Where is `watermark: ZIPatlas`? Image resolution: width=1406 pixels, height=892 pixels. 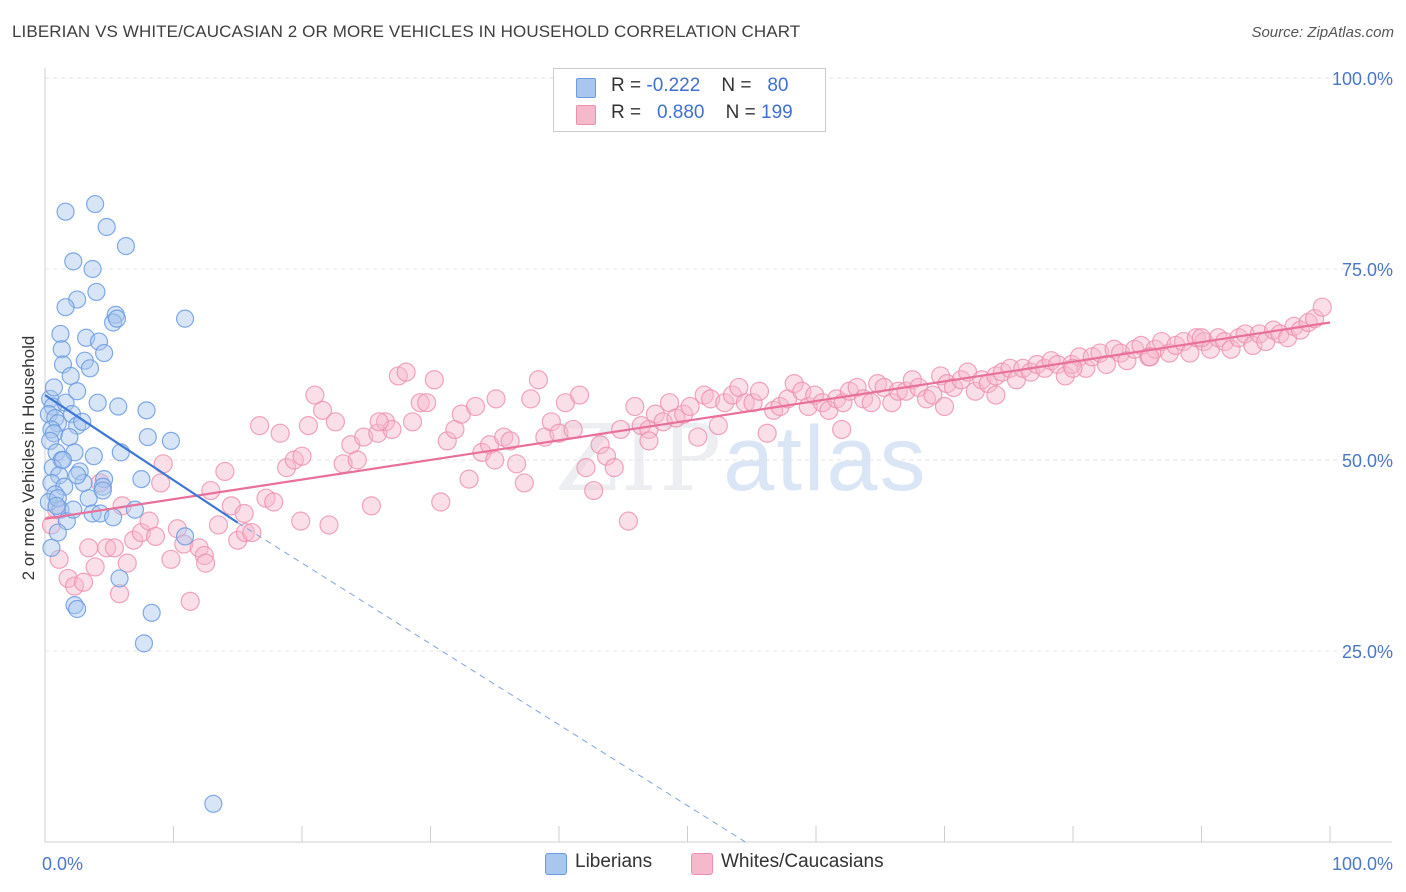 watermark: ZIPatlas is located at coordinates (741, 458).